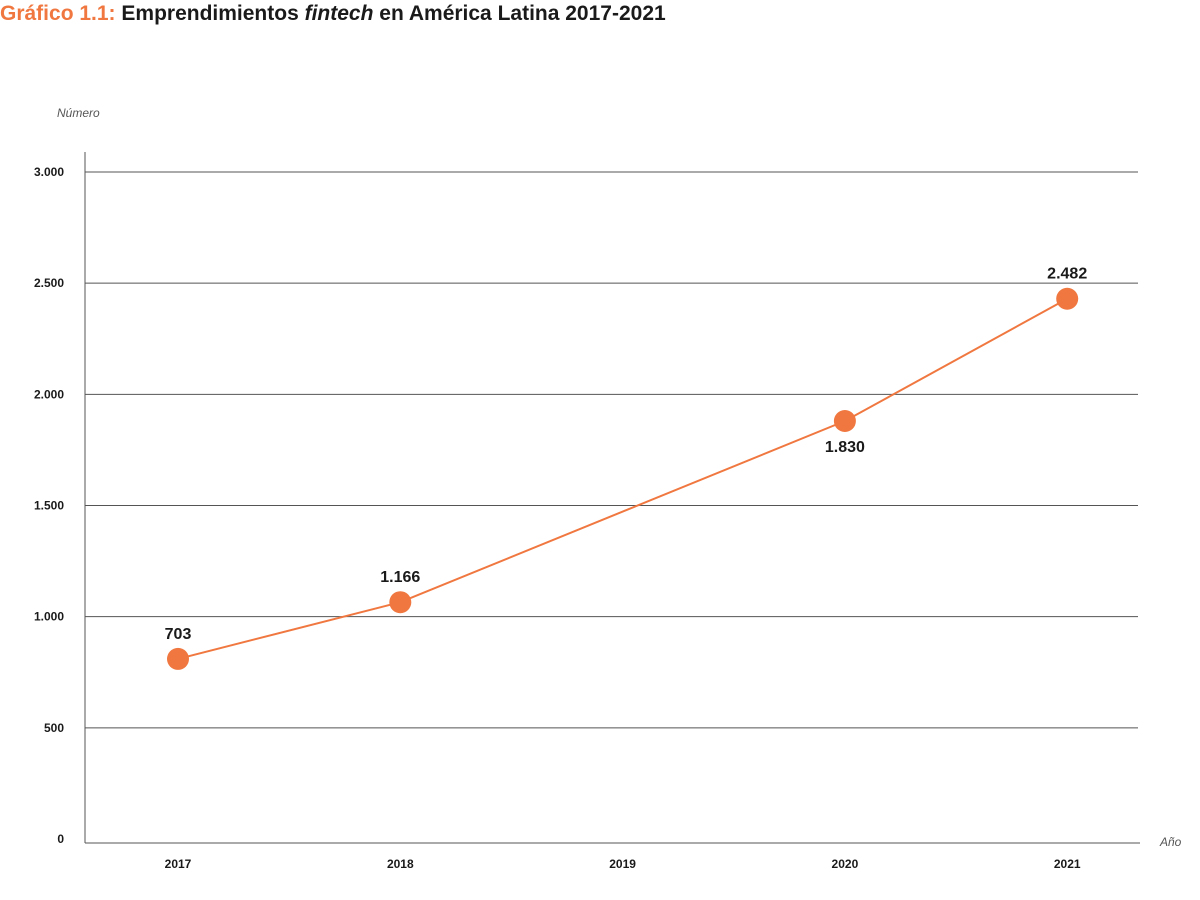 The width and height of the screenshot is (1200, 900). What do you see at coordinates (178, 864) in the screenshot?
I see `x-tick-label: 2017` at bounding box center [178, 864].